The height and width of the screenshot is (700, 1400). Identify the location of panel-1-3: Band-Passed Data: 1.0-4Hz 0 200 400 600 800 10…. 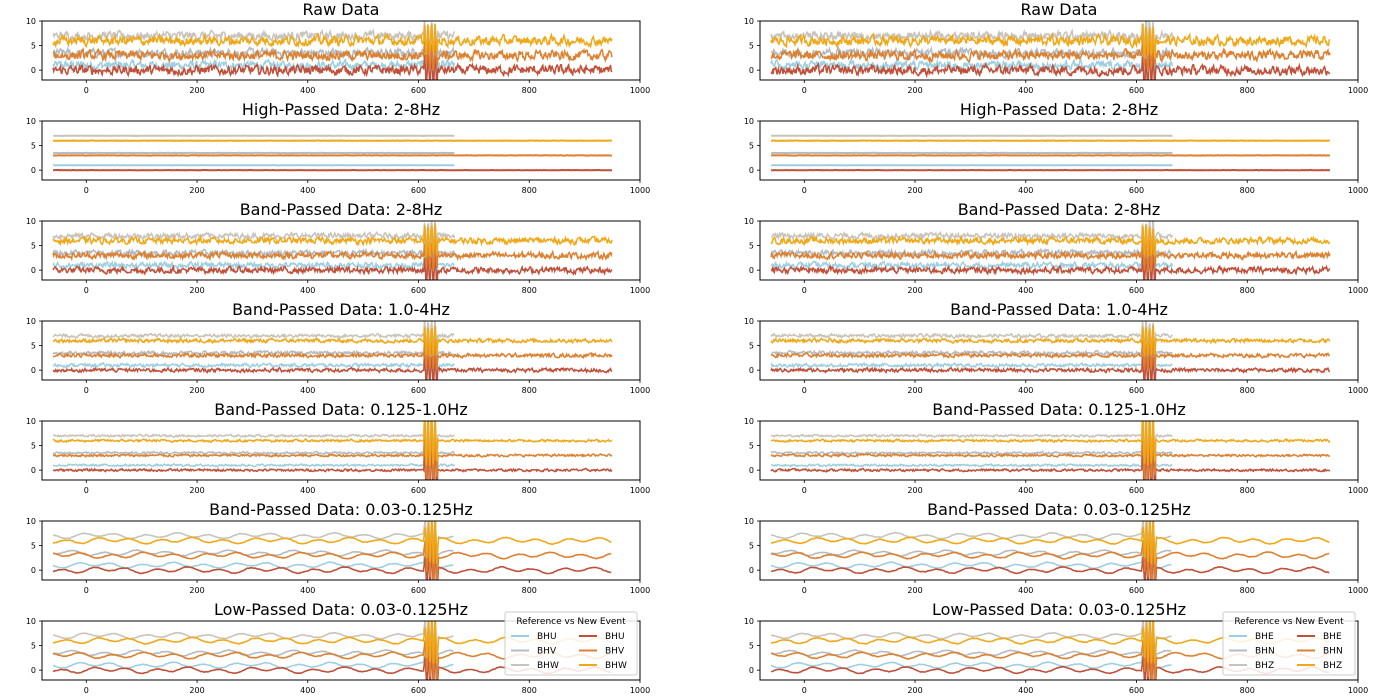
(1056, 347).